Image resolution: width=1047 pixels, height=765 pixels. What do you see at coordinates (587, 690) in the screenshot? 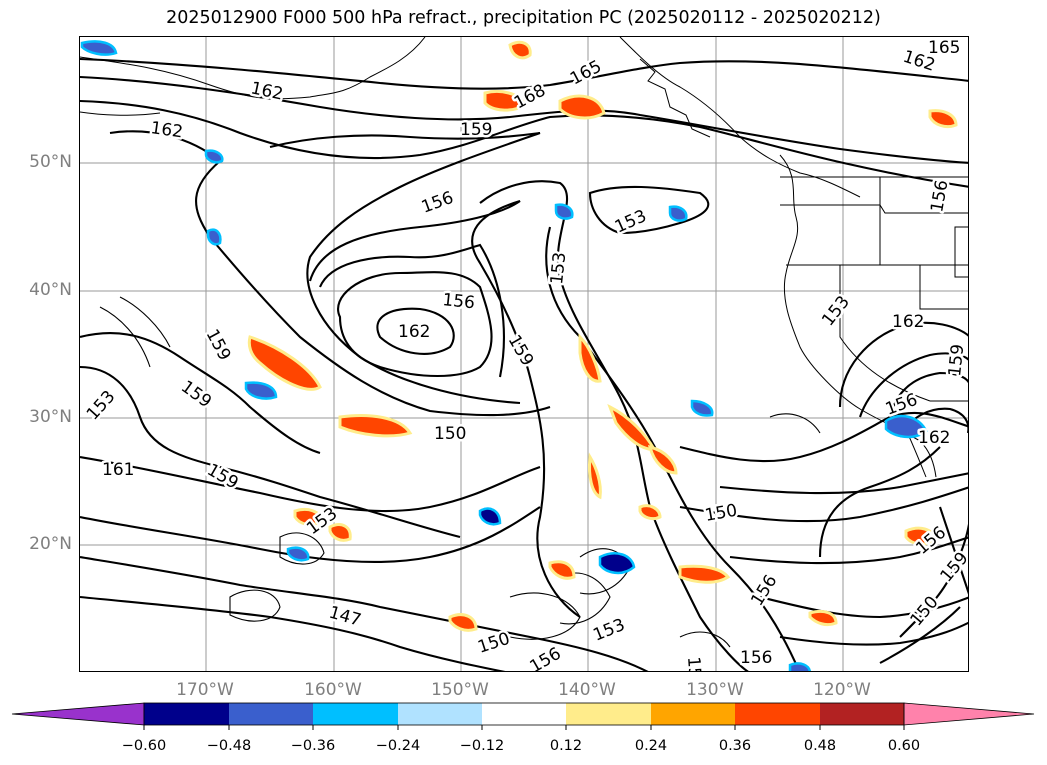
I see `lon-label-140w: 140°W` at bounding box center [587, 690].